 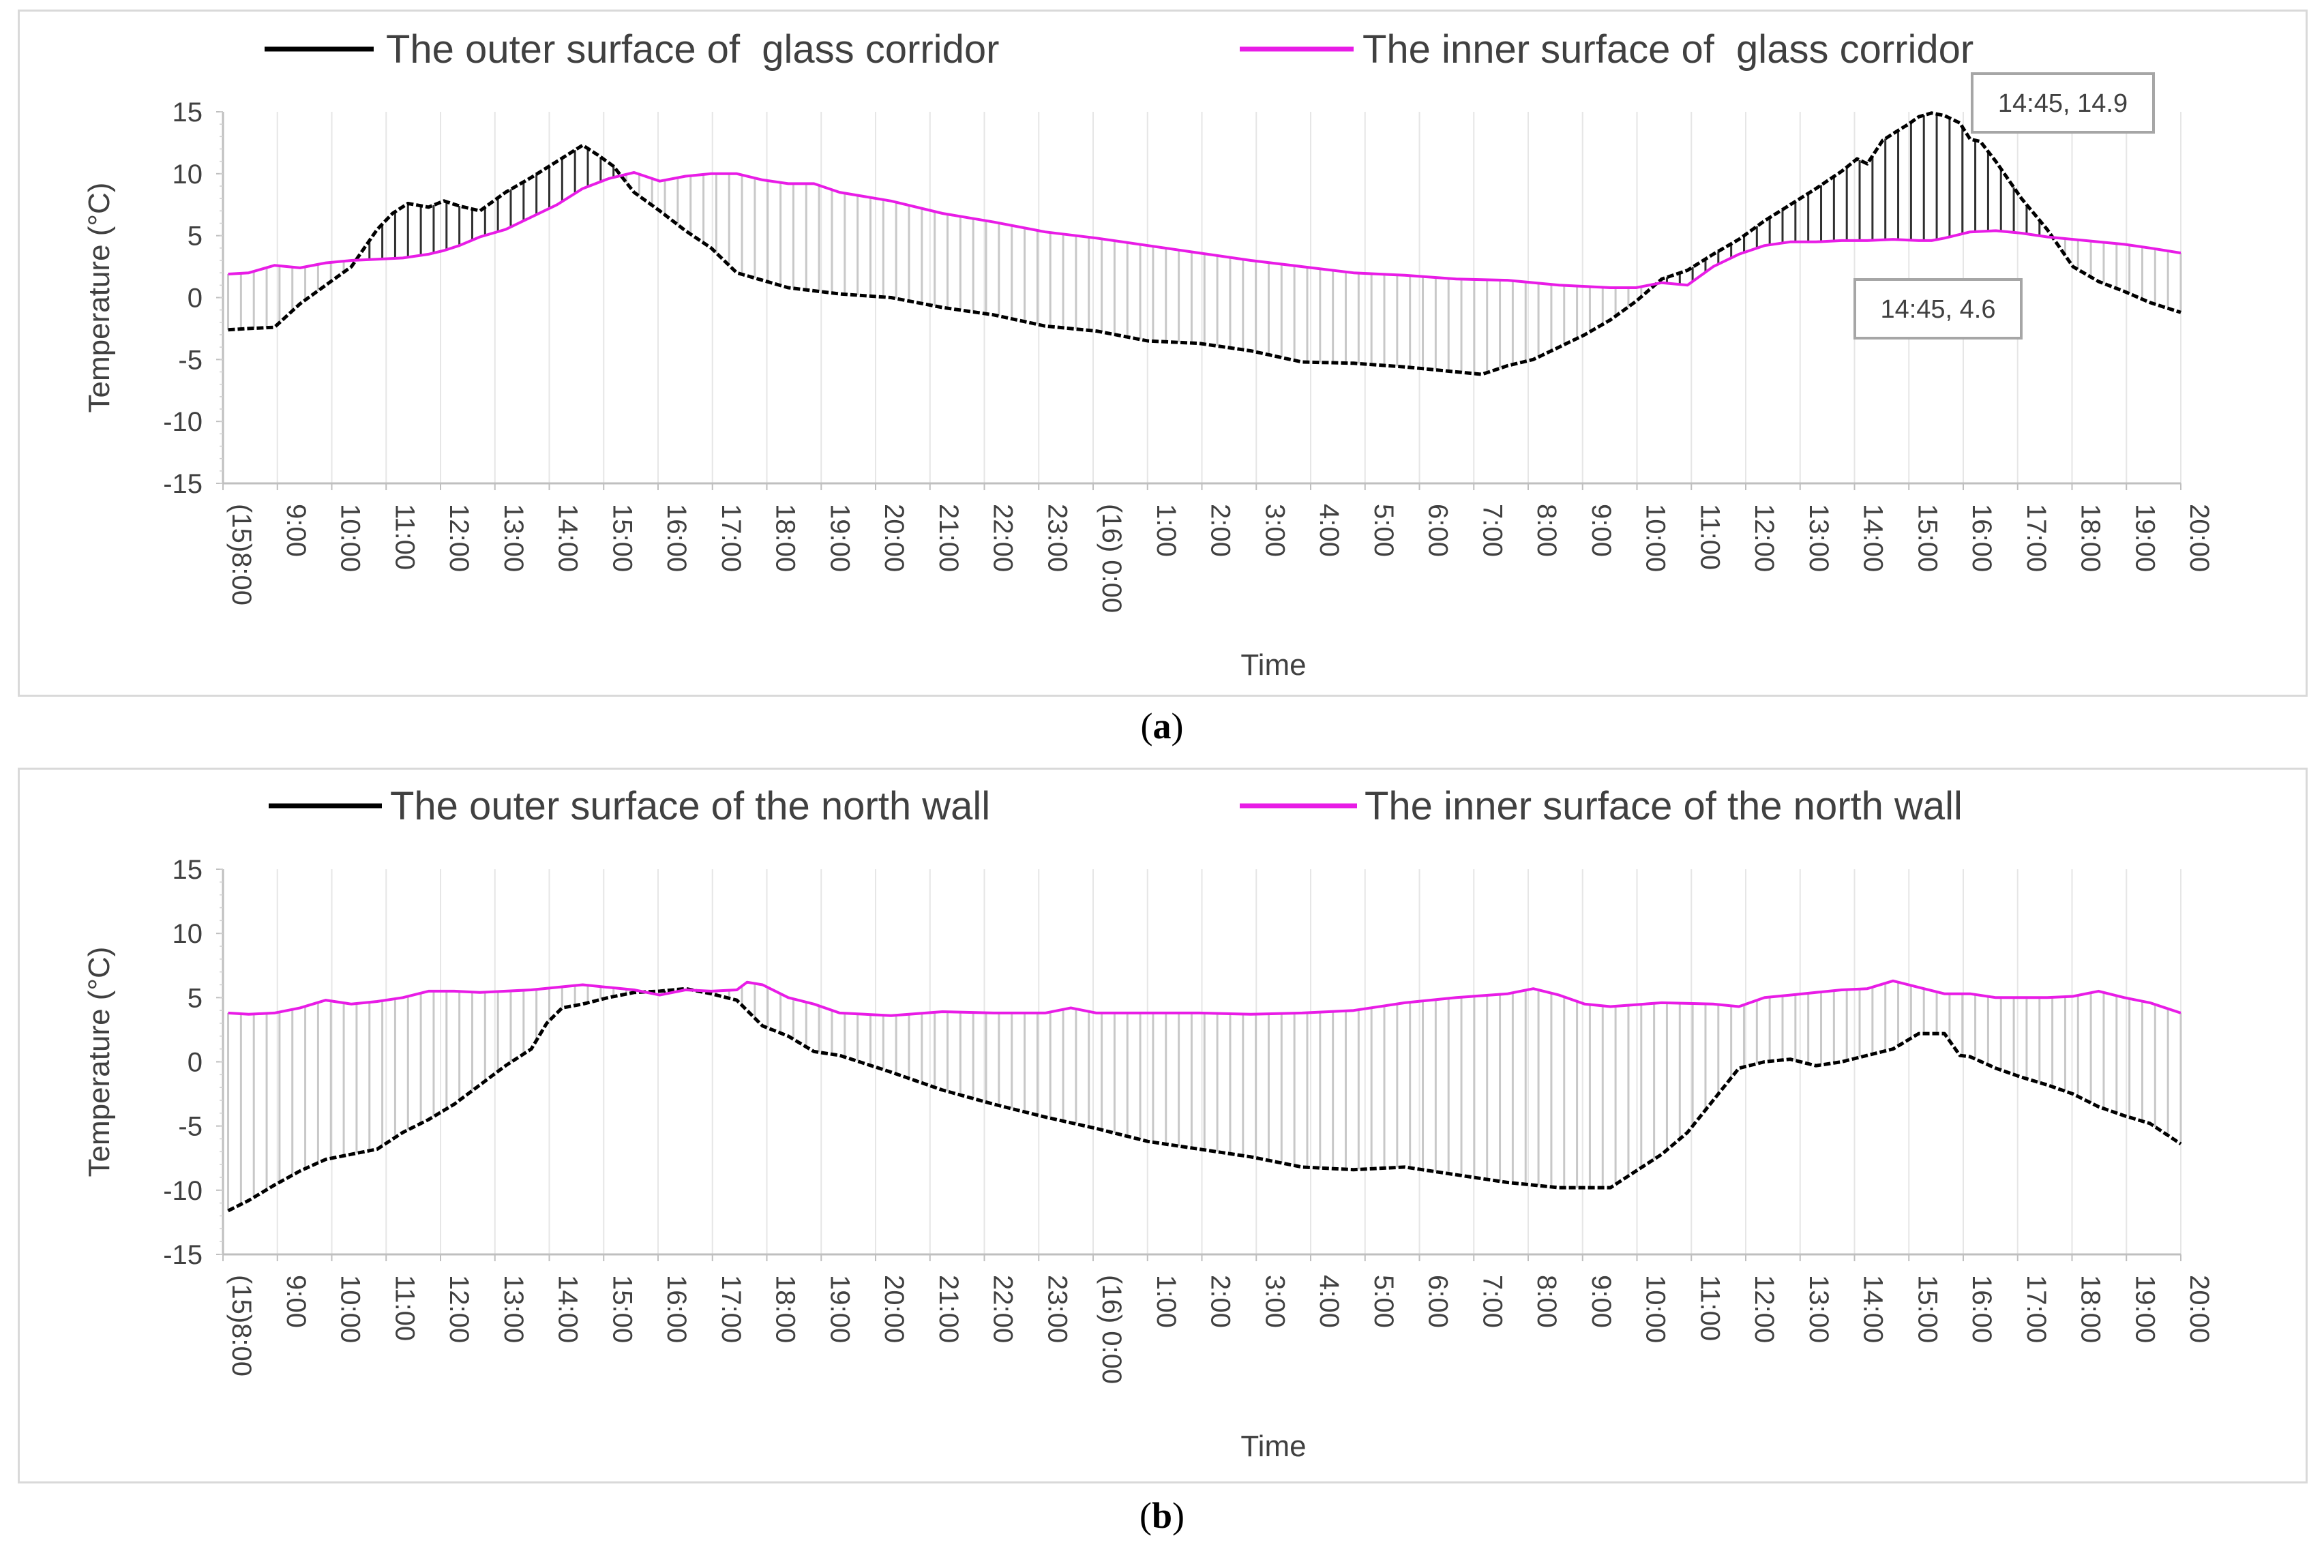 What do you see at coordinates (183, 484) in the screenshot?
I see `y-tick-label: -15` at bounding box center [183, 484].